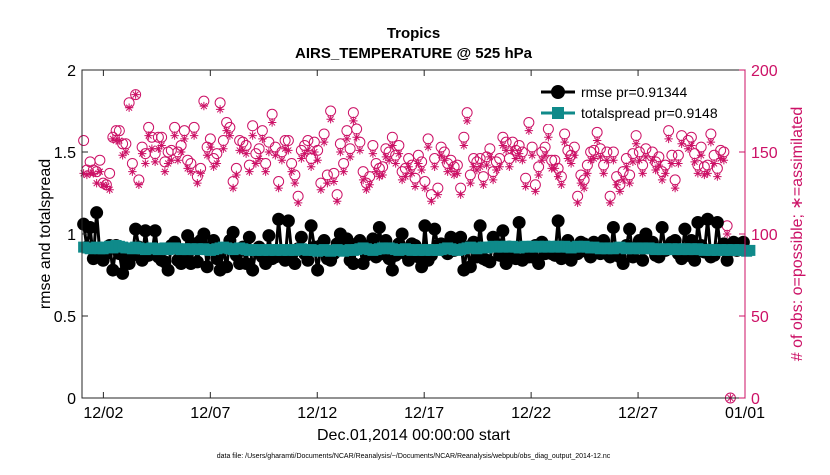 This screenshot has width=830, height=475. Describe the element at coordinates (45, 234) in the screenshot. I see `y-axis-label: rmse and totalspread` at that location.